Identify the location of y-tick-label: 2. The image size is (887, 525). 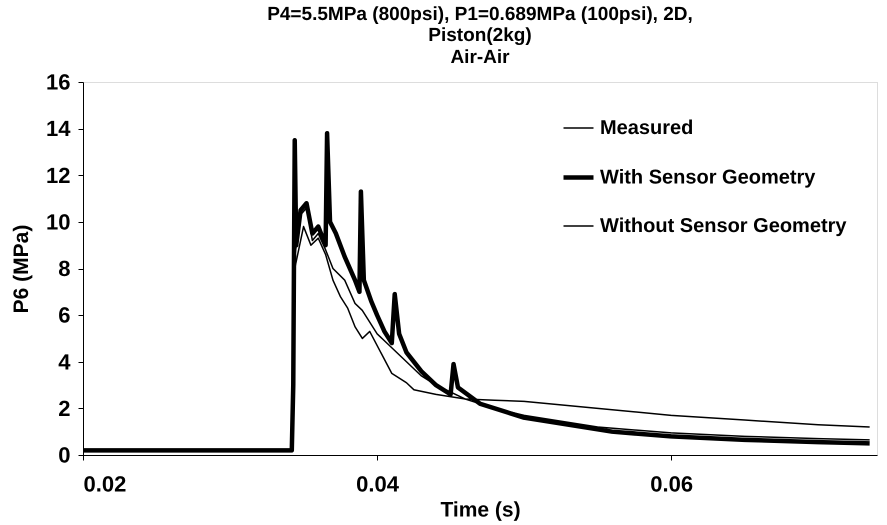
(64, 408).